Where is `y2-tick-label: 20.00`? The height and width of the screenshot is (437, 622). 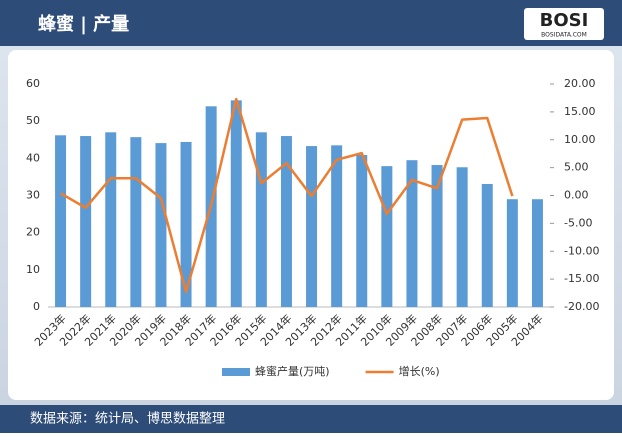
y2-tick-label: 20.00 is located at coordinates (580, 83).